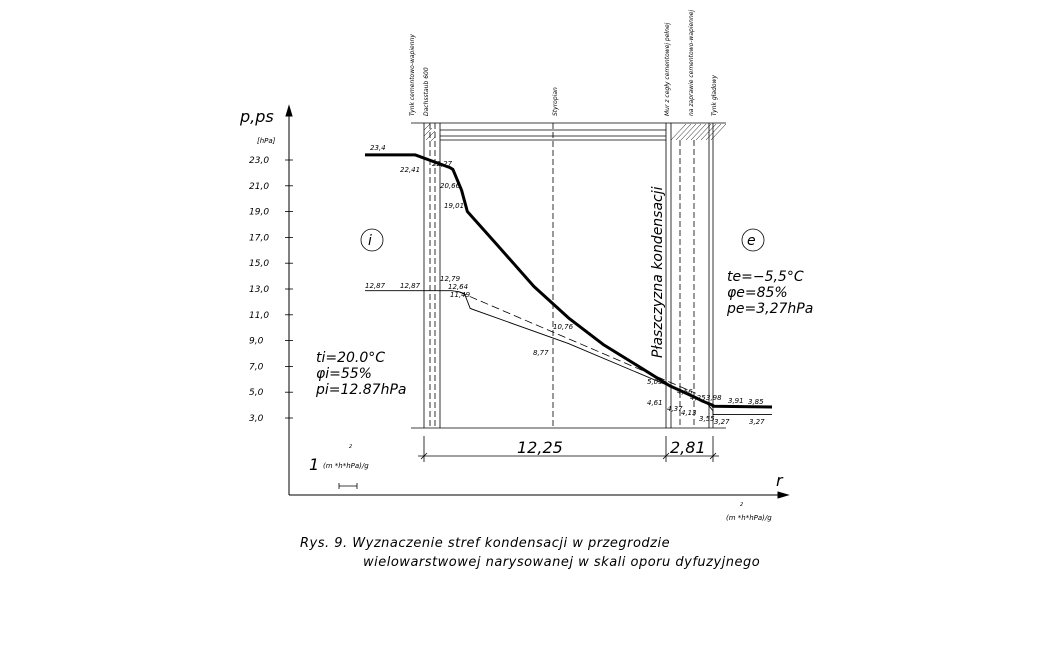 The image size is (1064, 670). Describe the element at coordinates (568, 275) in the screenshot. I see `wall-structure` at that location.